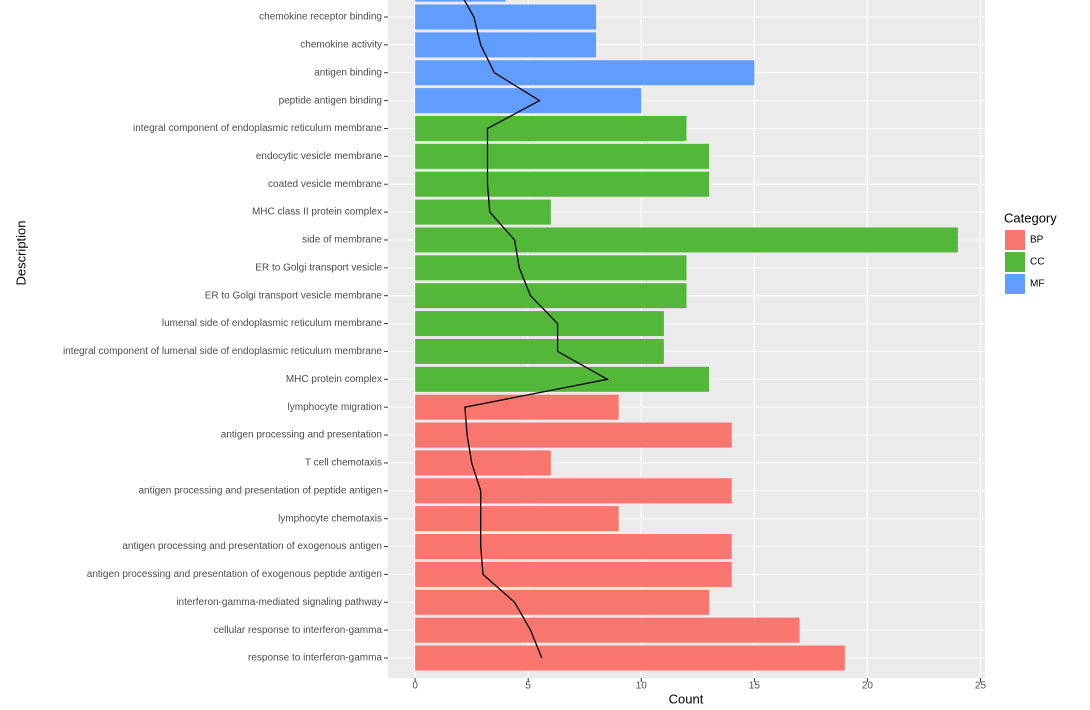 The height and width of the screenshot is (710, 1090). Describe the element at coordinates (1030, 217) in the screenshot. I see `legend-title: Category` at that location.